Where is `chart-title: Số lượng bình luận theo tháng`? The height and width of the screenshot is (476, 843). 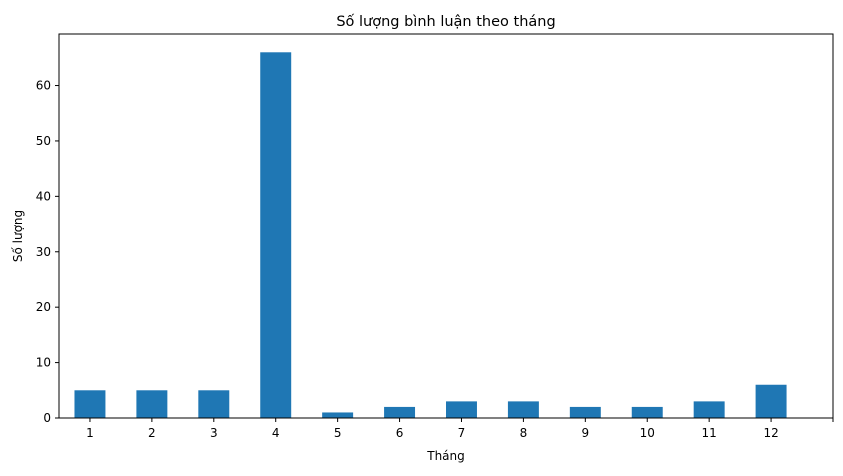
chart-title: Số lượng bình luận theo tháng is located at coordinates (445, 21).